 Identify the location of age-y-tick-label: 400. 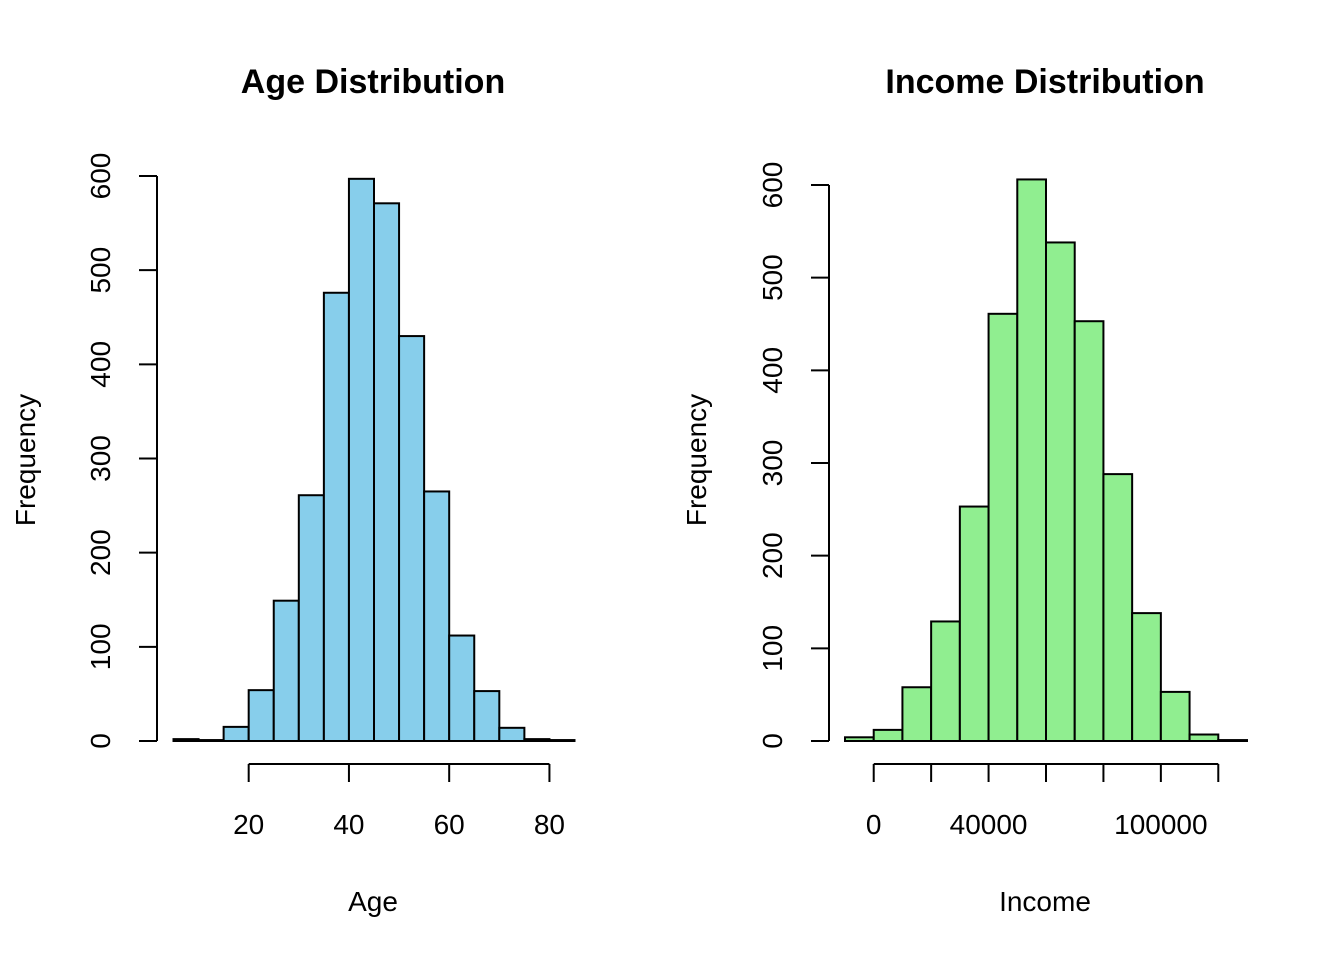
(100, 364).